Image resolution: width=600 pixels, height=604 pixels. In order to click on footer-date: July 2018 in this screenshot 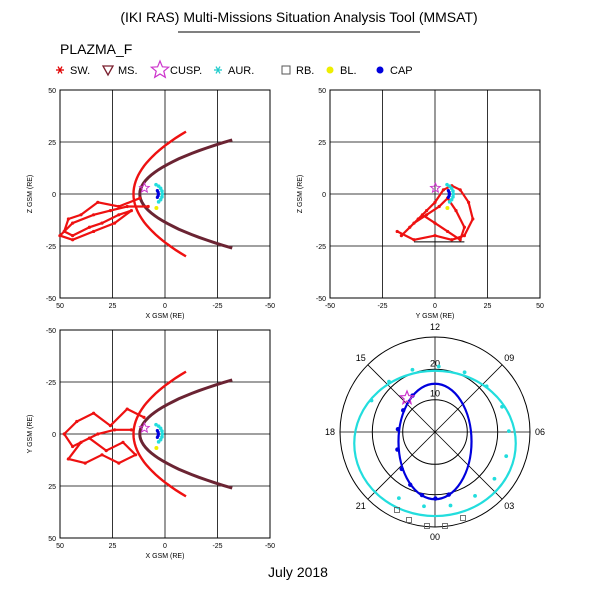, I will do `click(298, 572)`.